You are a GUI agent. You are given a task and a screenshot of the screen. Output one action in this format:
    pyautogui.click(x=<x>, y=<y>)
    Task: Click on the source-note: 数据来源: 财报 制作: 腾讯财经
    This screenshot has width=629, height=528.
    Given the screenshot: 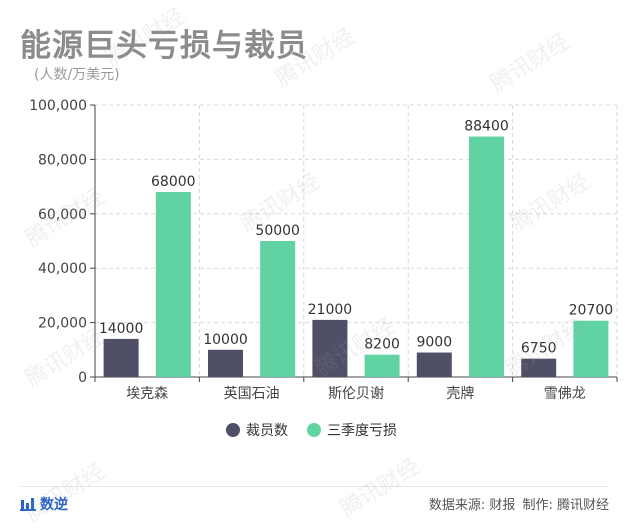 What is the action you would take?
    pyautogui.click(x=517, y=503)
    